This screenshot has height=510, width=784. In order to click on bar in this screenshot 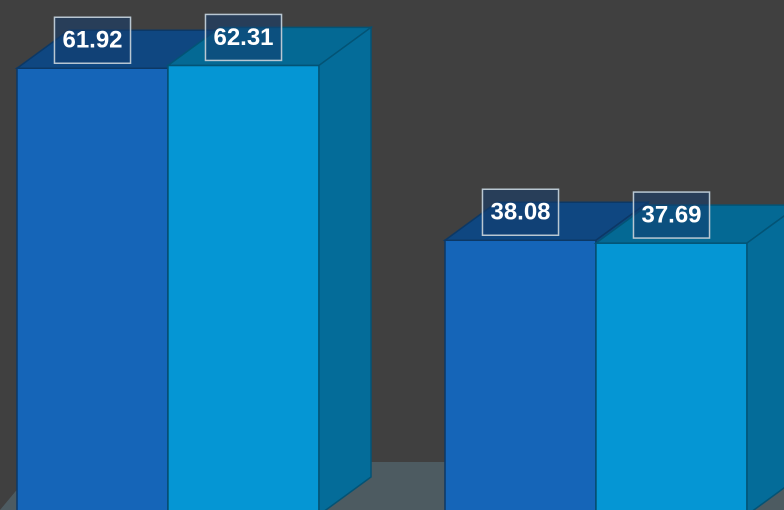, I will do `click(688, 357)`.